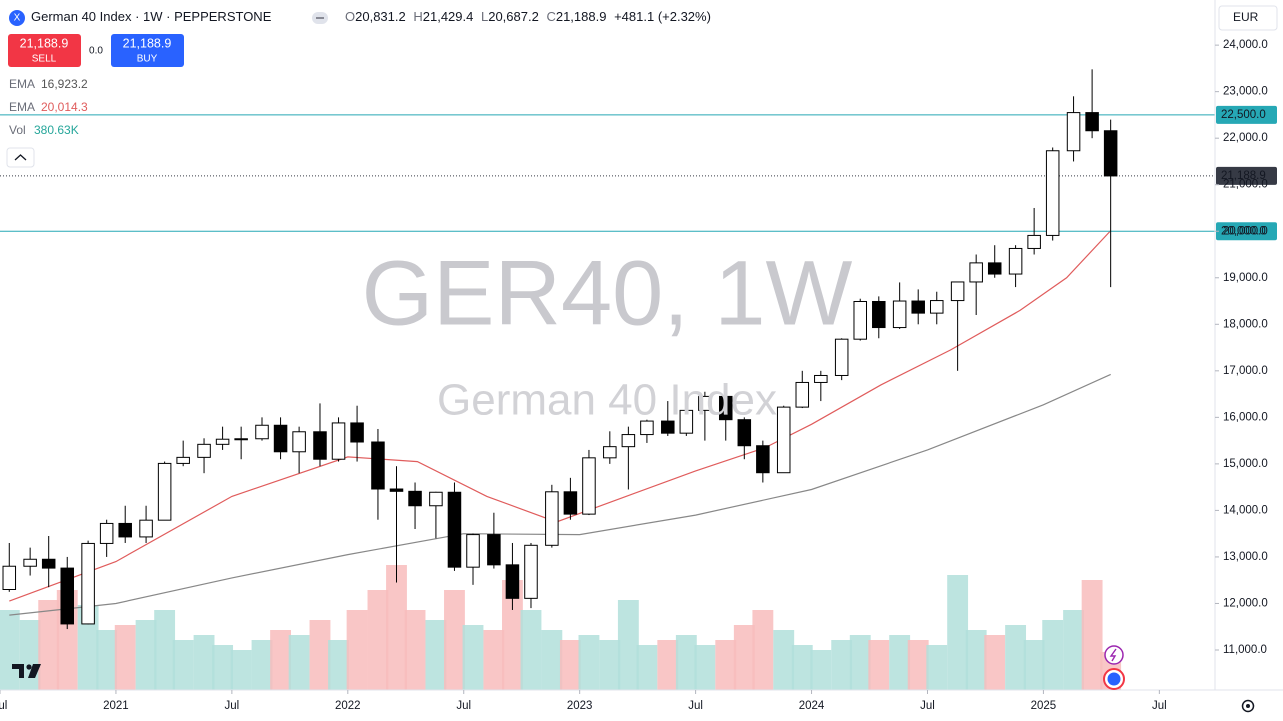  I want to click on currency-button, so click(1248, 18).